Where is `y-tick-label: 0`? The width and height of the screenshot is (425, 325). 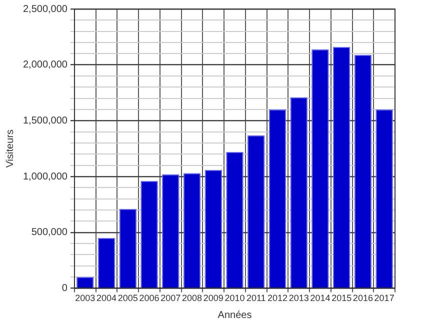
y-tick-label: 0 is located at coordinates (65, 288).